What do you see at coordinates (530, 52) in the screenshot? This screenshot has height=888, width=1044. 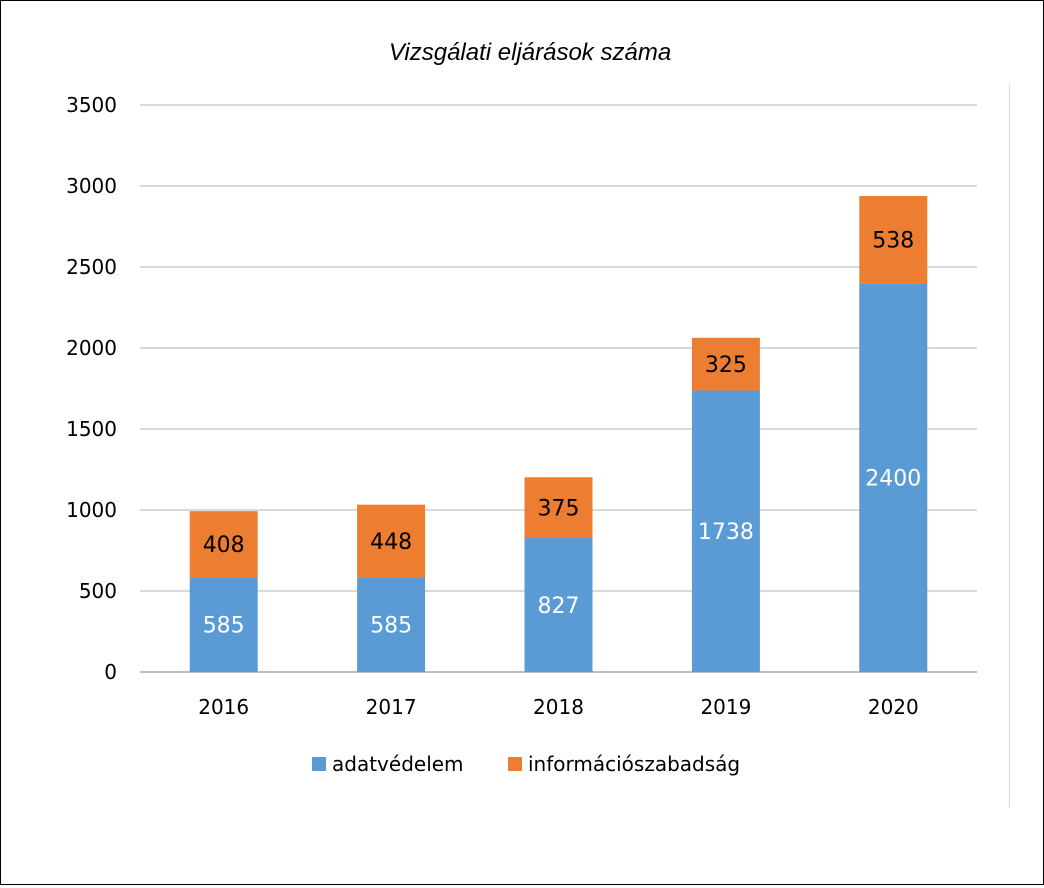 I see `chart-title: Vizsgálati eljárások száma` at bounding box center [530, 52].